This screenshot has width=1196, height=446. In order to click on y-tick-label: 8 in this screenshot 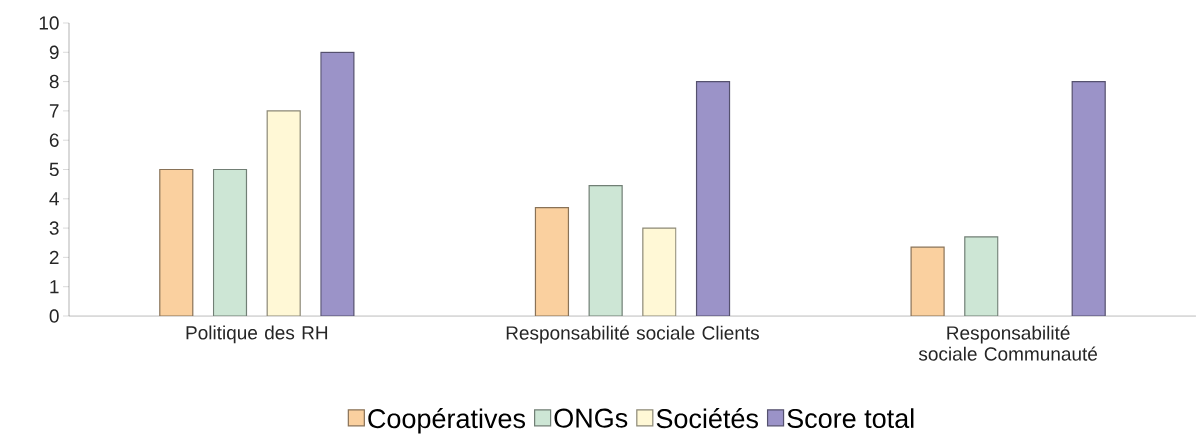, I will do `click(54, 81)`.